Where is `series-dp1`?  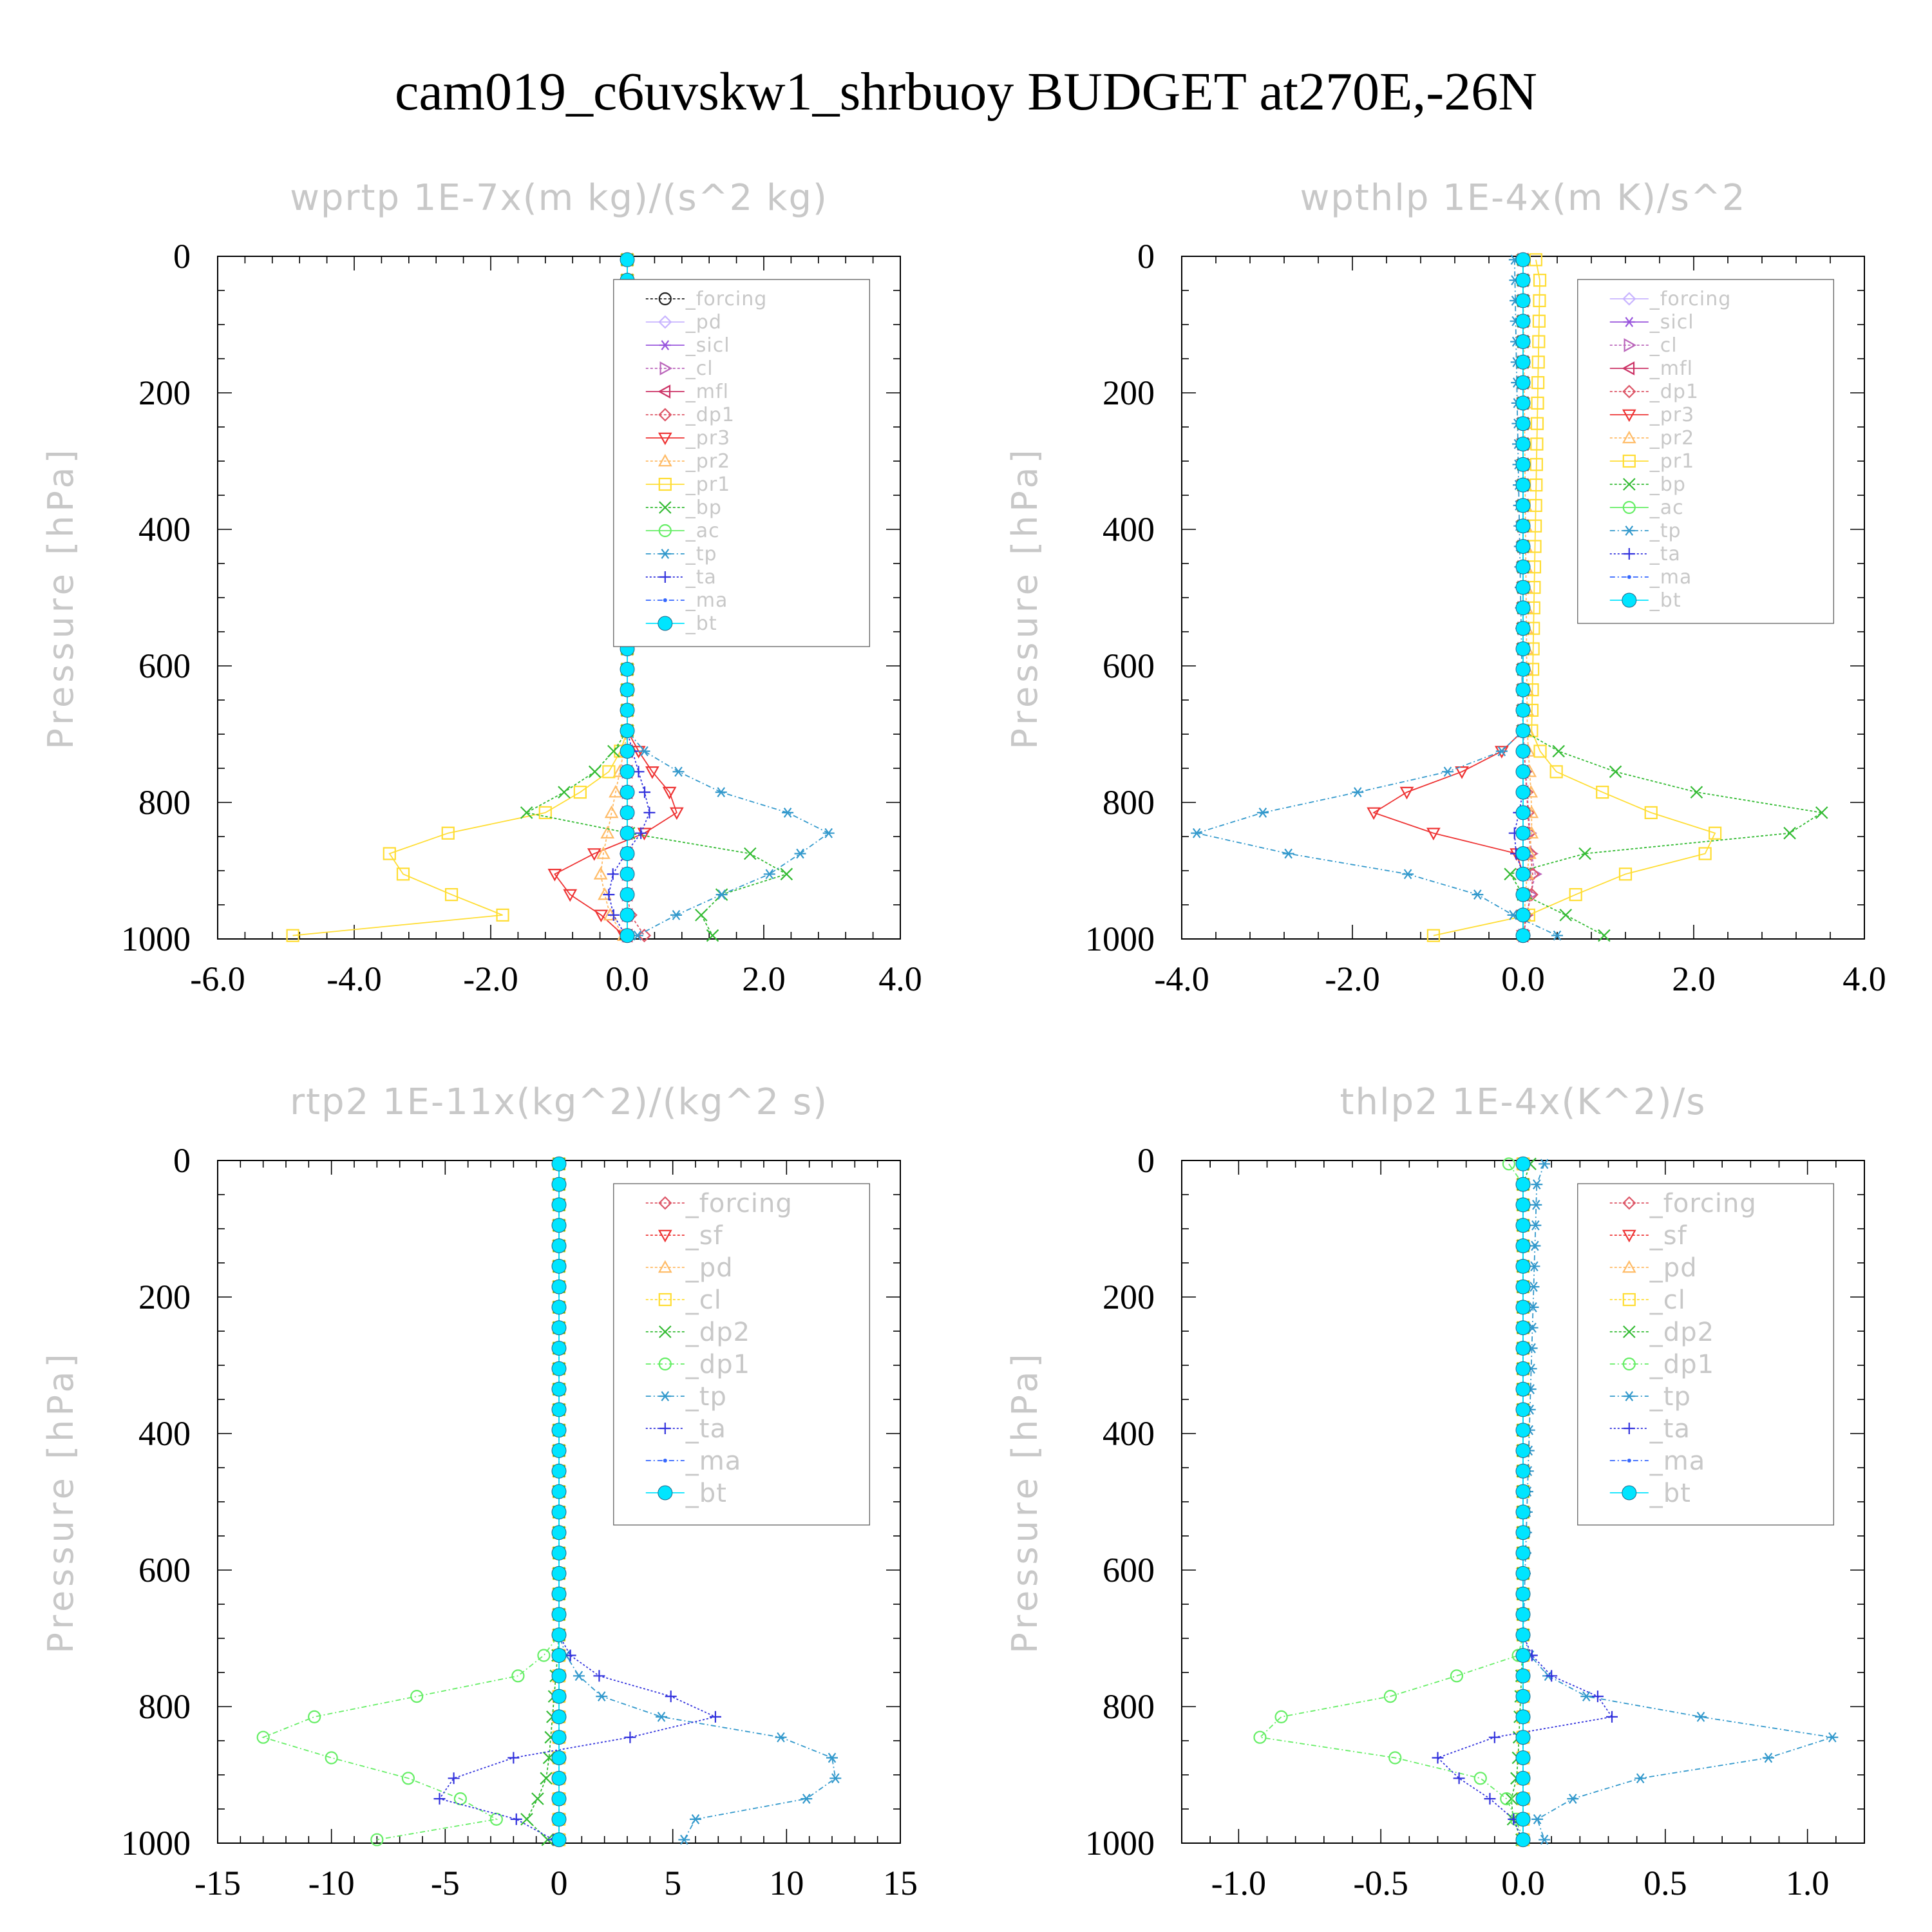
series-dp1 is located at coordinates (1391, 1502).